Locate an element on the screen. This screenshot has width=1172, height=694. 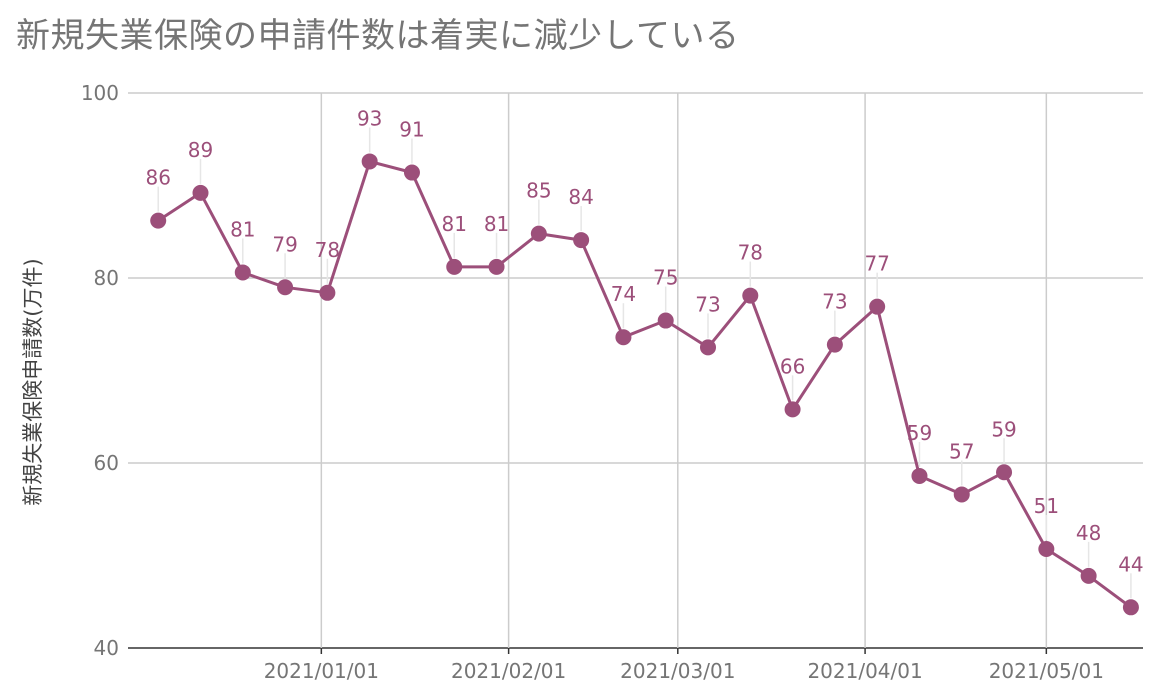
data-label: 44 is located at coordinates (1130, 564).